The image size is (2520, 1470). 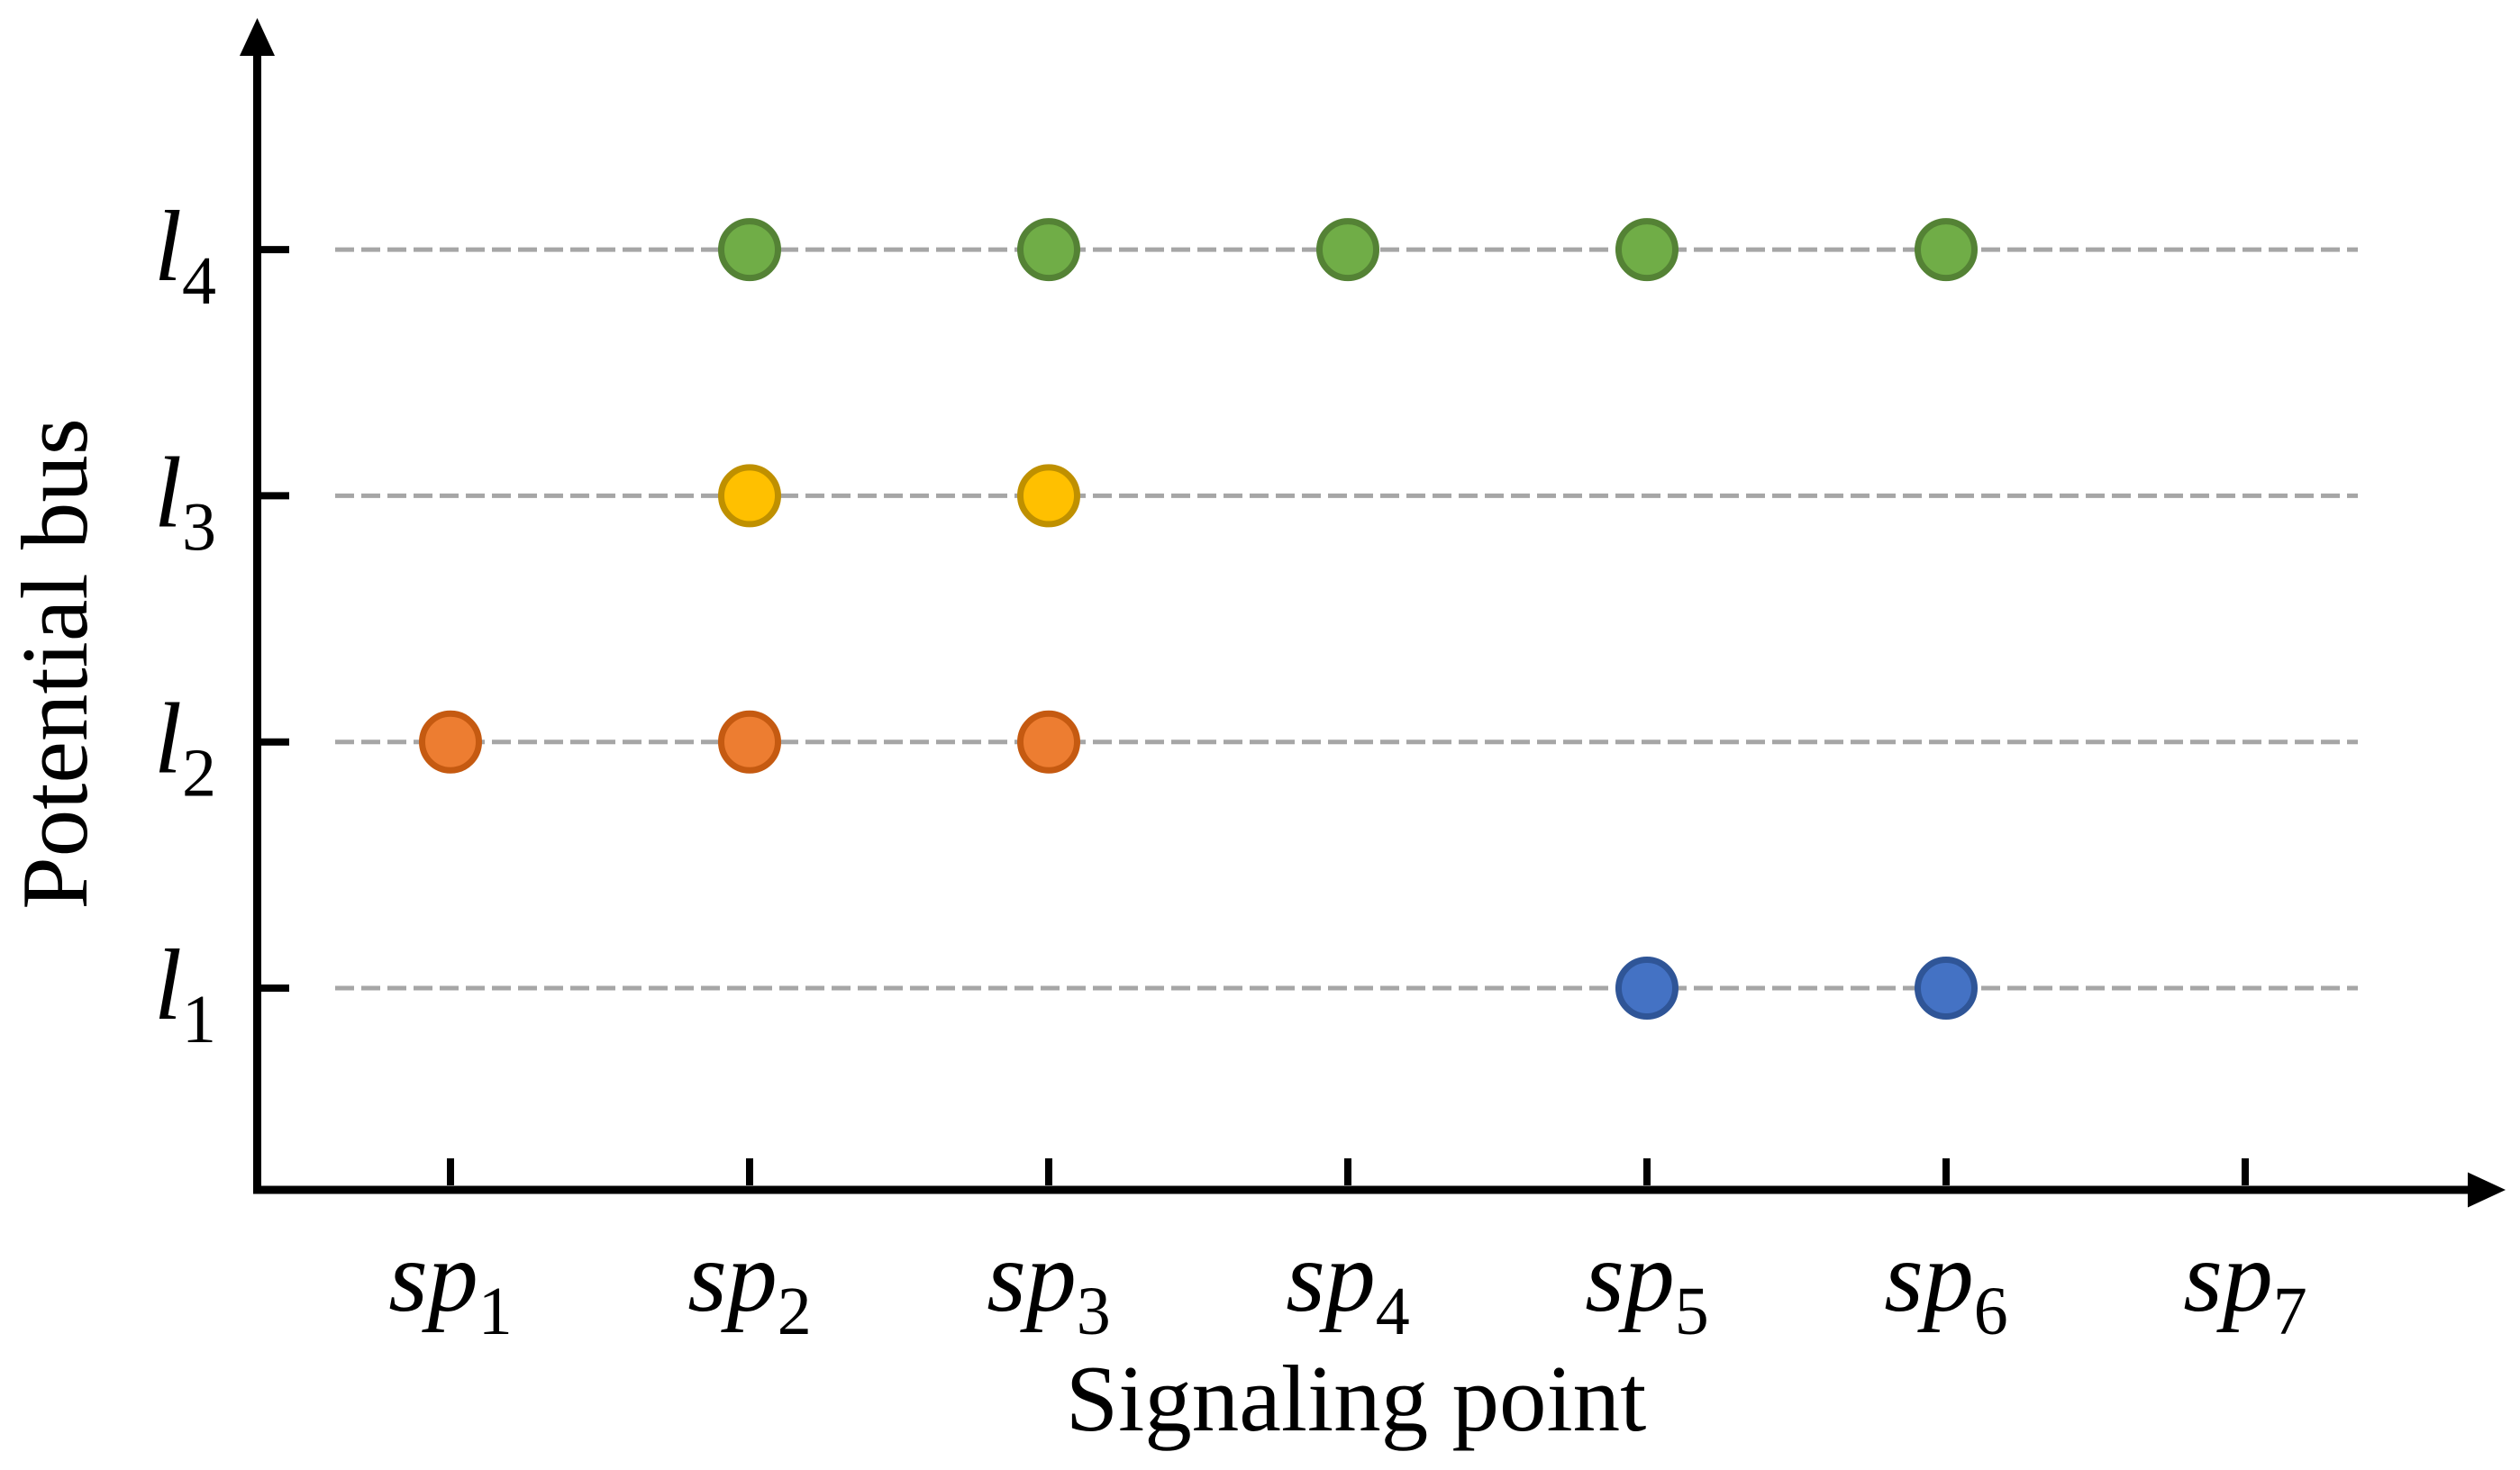 What do you see at coordinates (750, 1285) in the screenshot?
I see `x-tick-label-sp2: sp2` at bounding box center [750, 1285].